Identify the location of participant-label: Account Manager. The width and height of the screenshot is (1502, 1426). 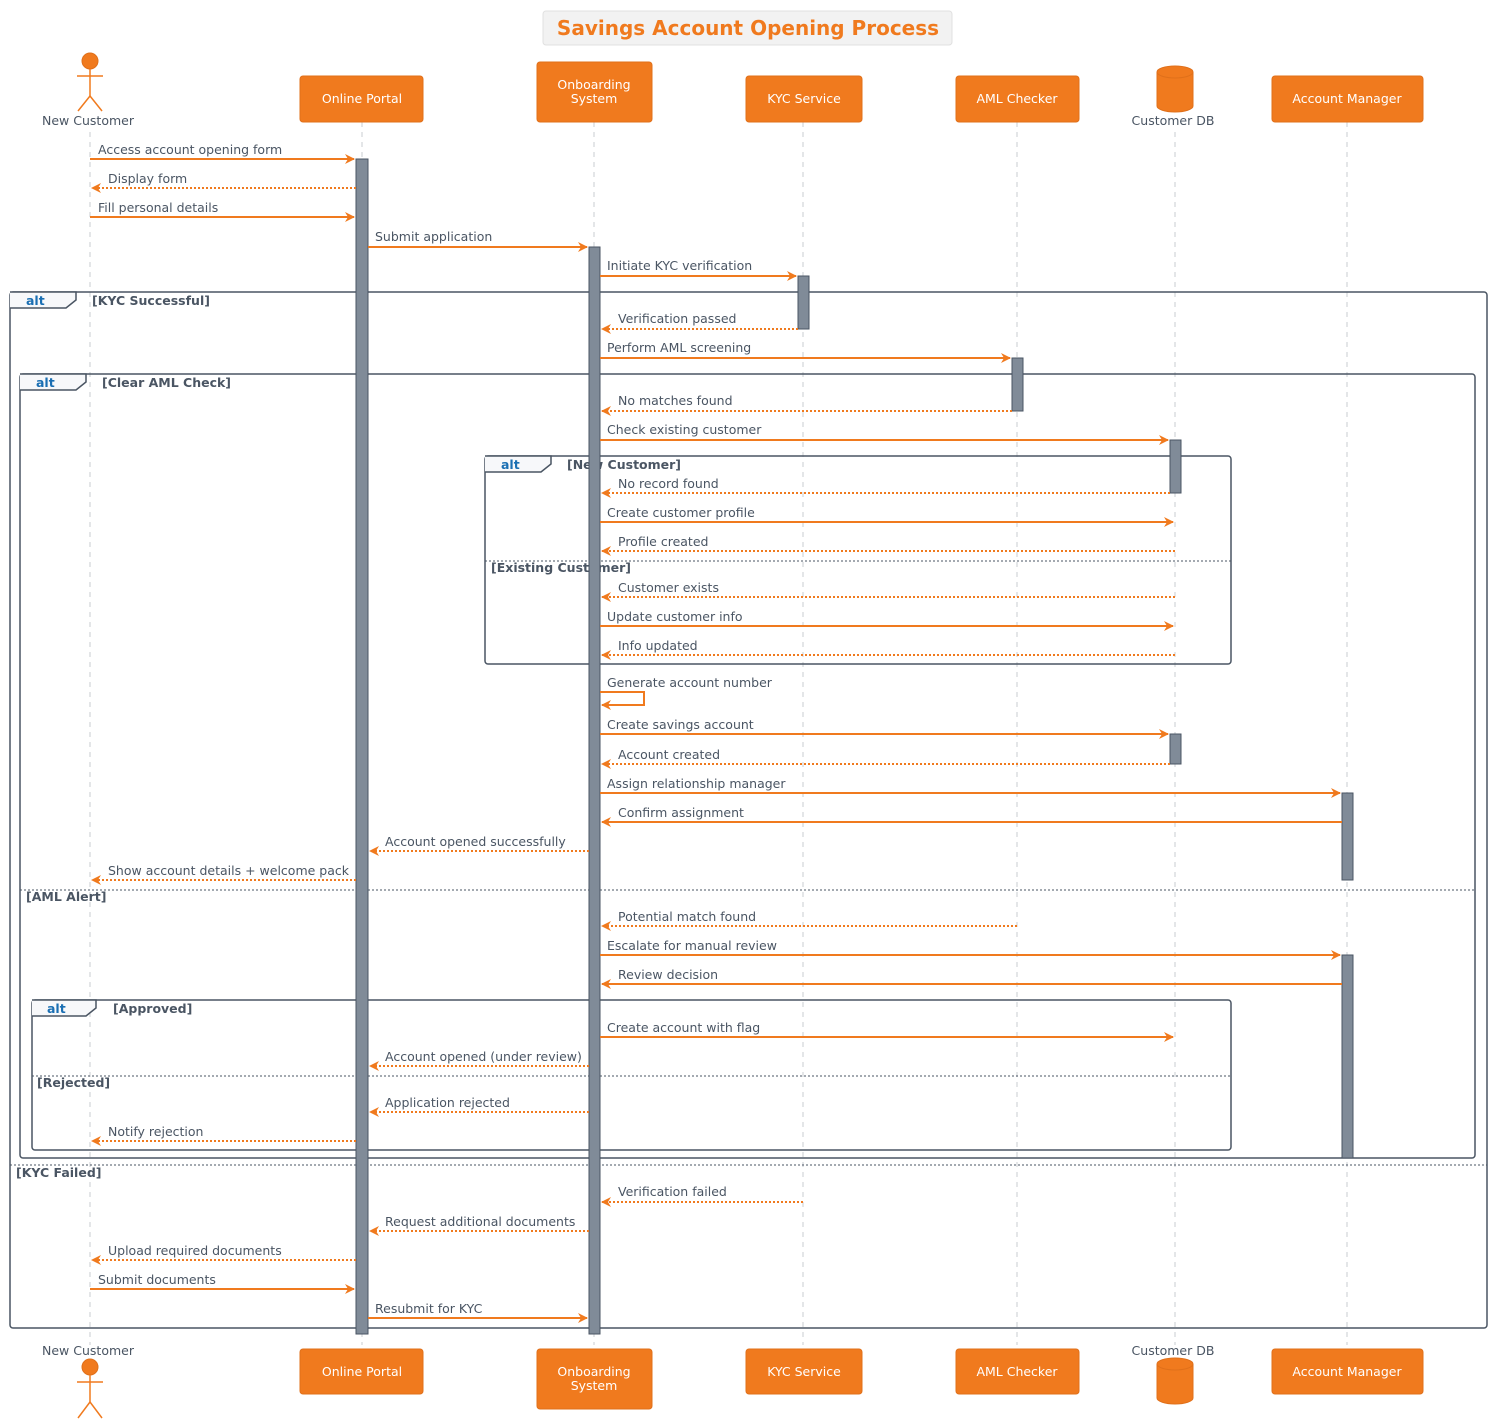
(1347, 98).